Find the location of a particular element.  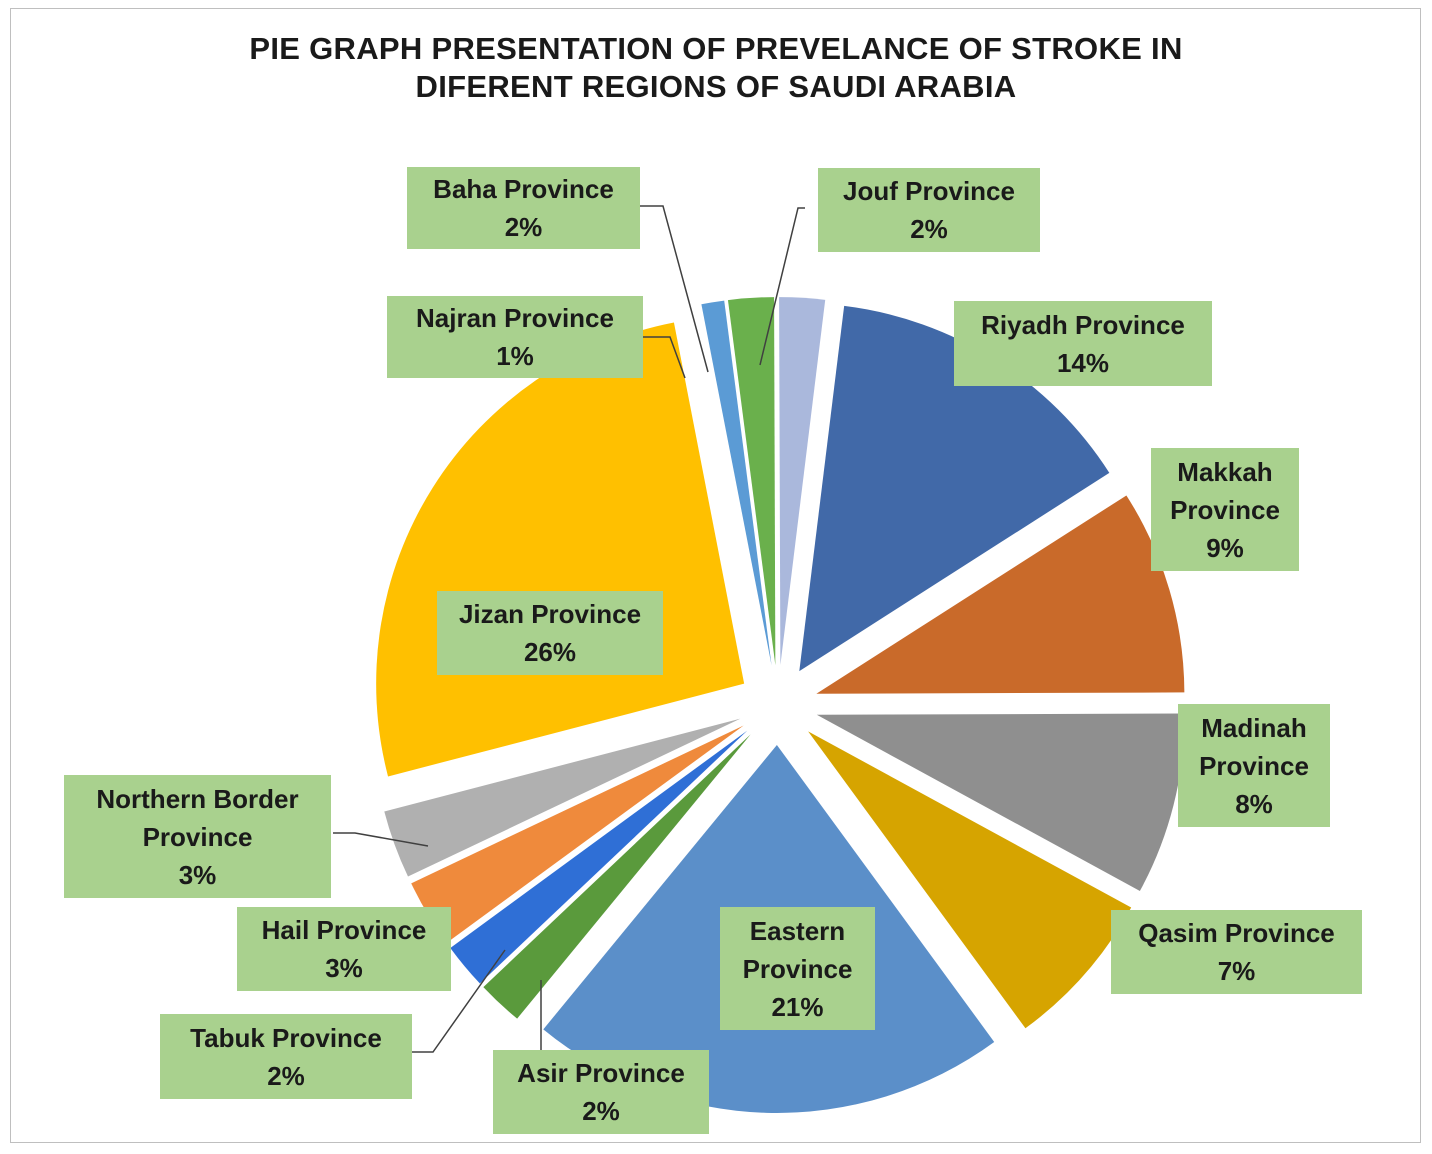

data-label-category-eastern-province-line-1: Eastern is located at coordinates (797, 930).